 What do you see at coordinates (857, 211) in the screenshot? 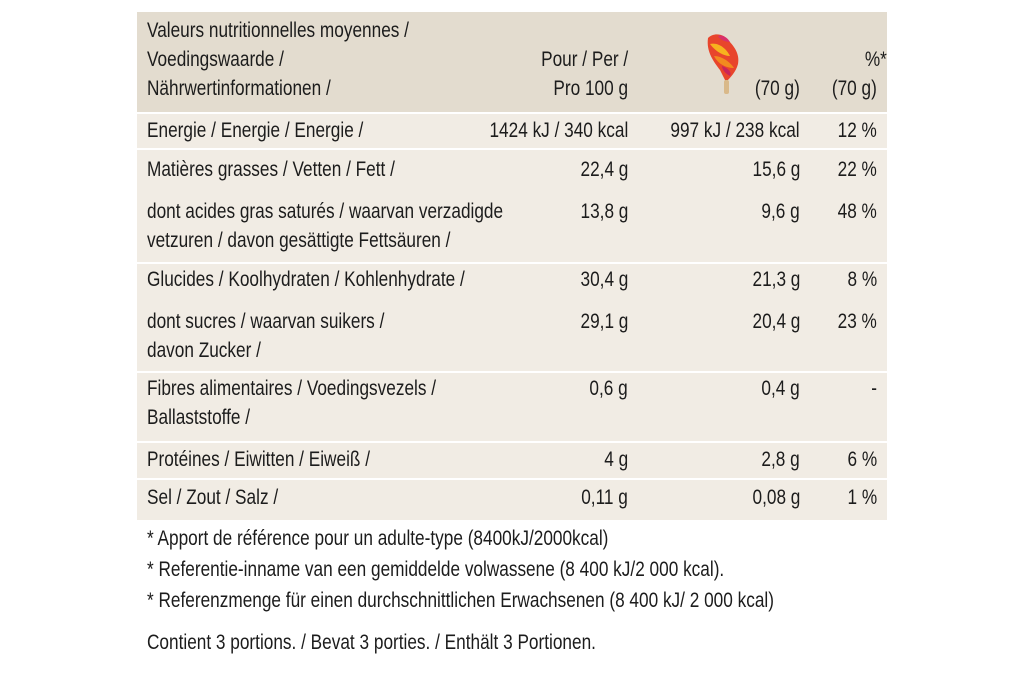
I see `row-saturated-percent: 48 %` at bounding box center [857, 211].